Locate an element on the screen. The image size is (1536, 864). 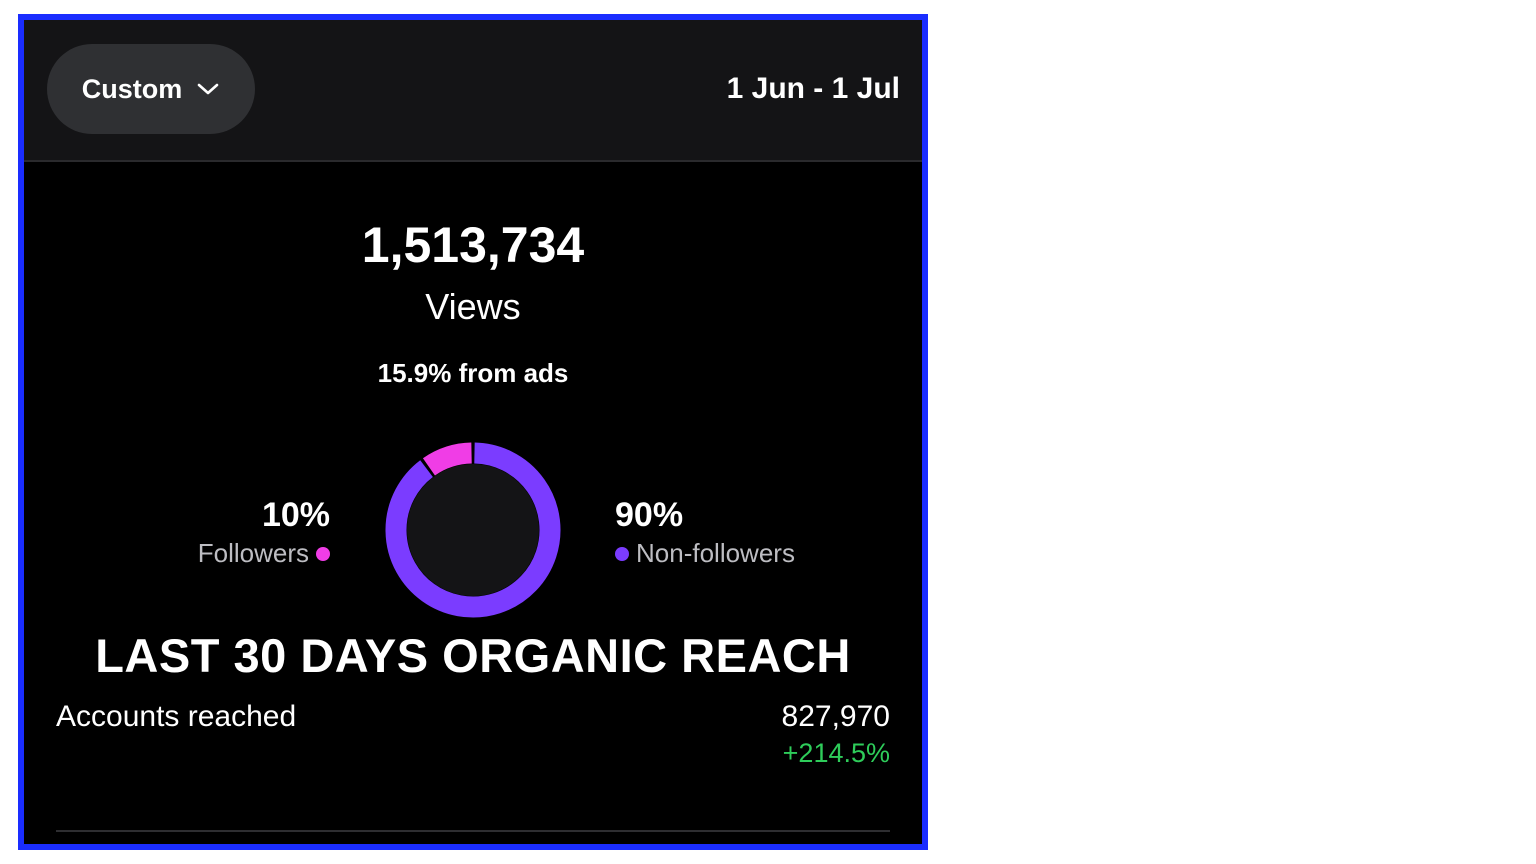
non-followers-legend: Non-followers is located at coordinates (705, 553).